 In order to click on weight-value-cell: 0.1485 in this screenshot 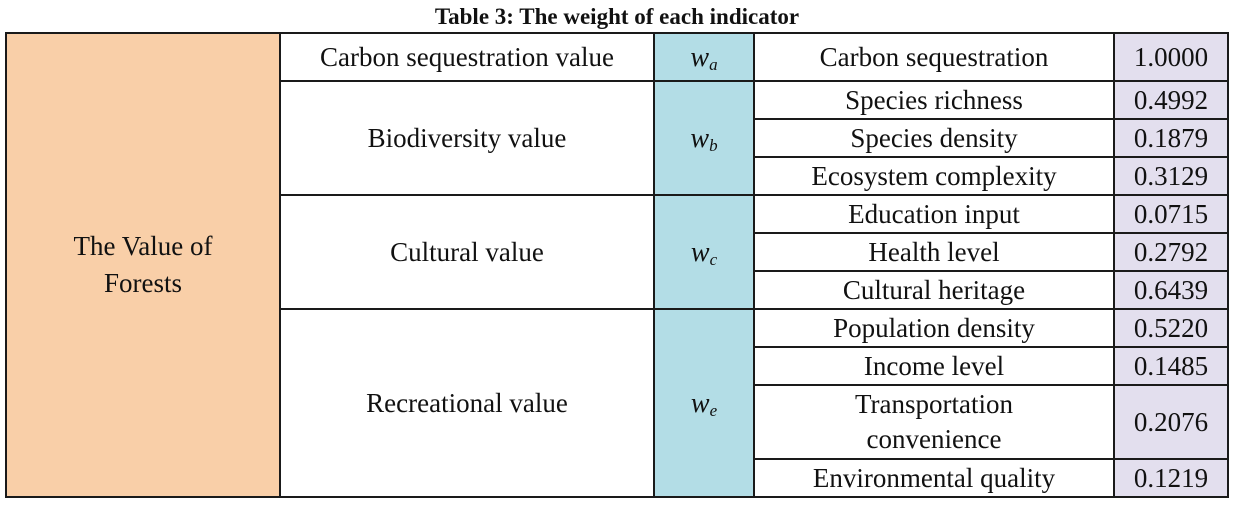, I will do `click(1171, 366)`.